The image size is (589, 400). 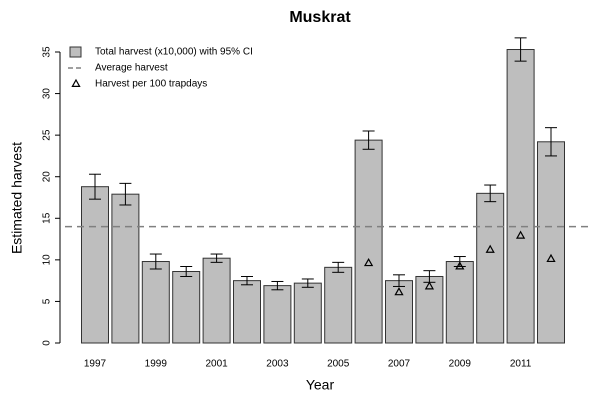 I want to click on x-tick-label: 1999, so click(x=156, y=364).